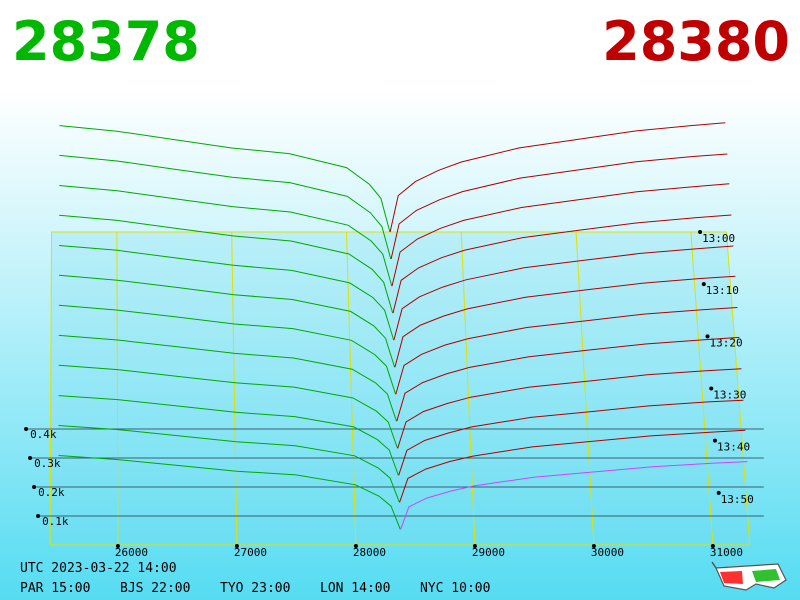 The image size is (800, 600). What do you see at coordinates (155, 588) in the screenshot?
I see `zone-time: BJS 22:00` at bounding box center [155, 588].